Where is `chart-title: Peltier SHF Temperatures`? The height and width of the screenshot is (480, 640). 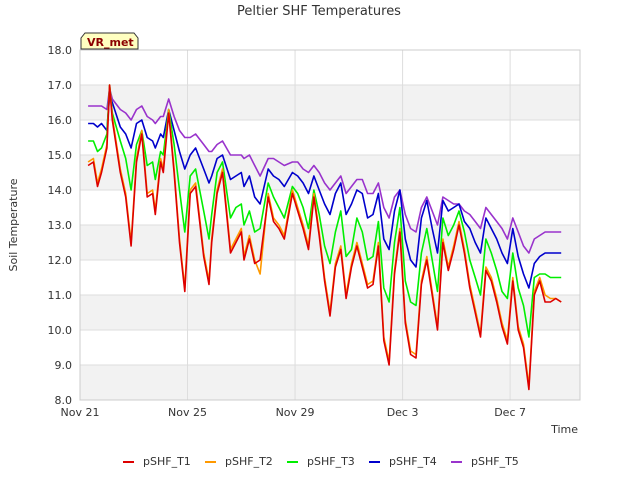
chart-title: Peltier SHF Temperatures is located at coordinates (319, 11).